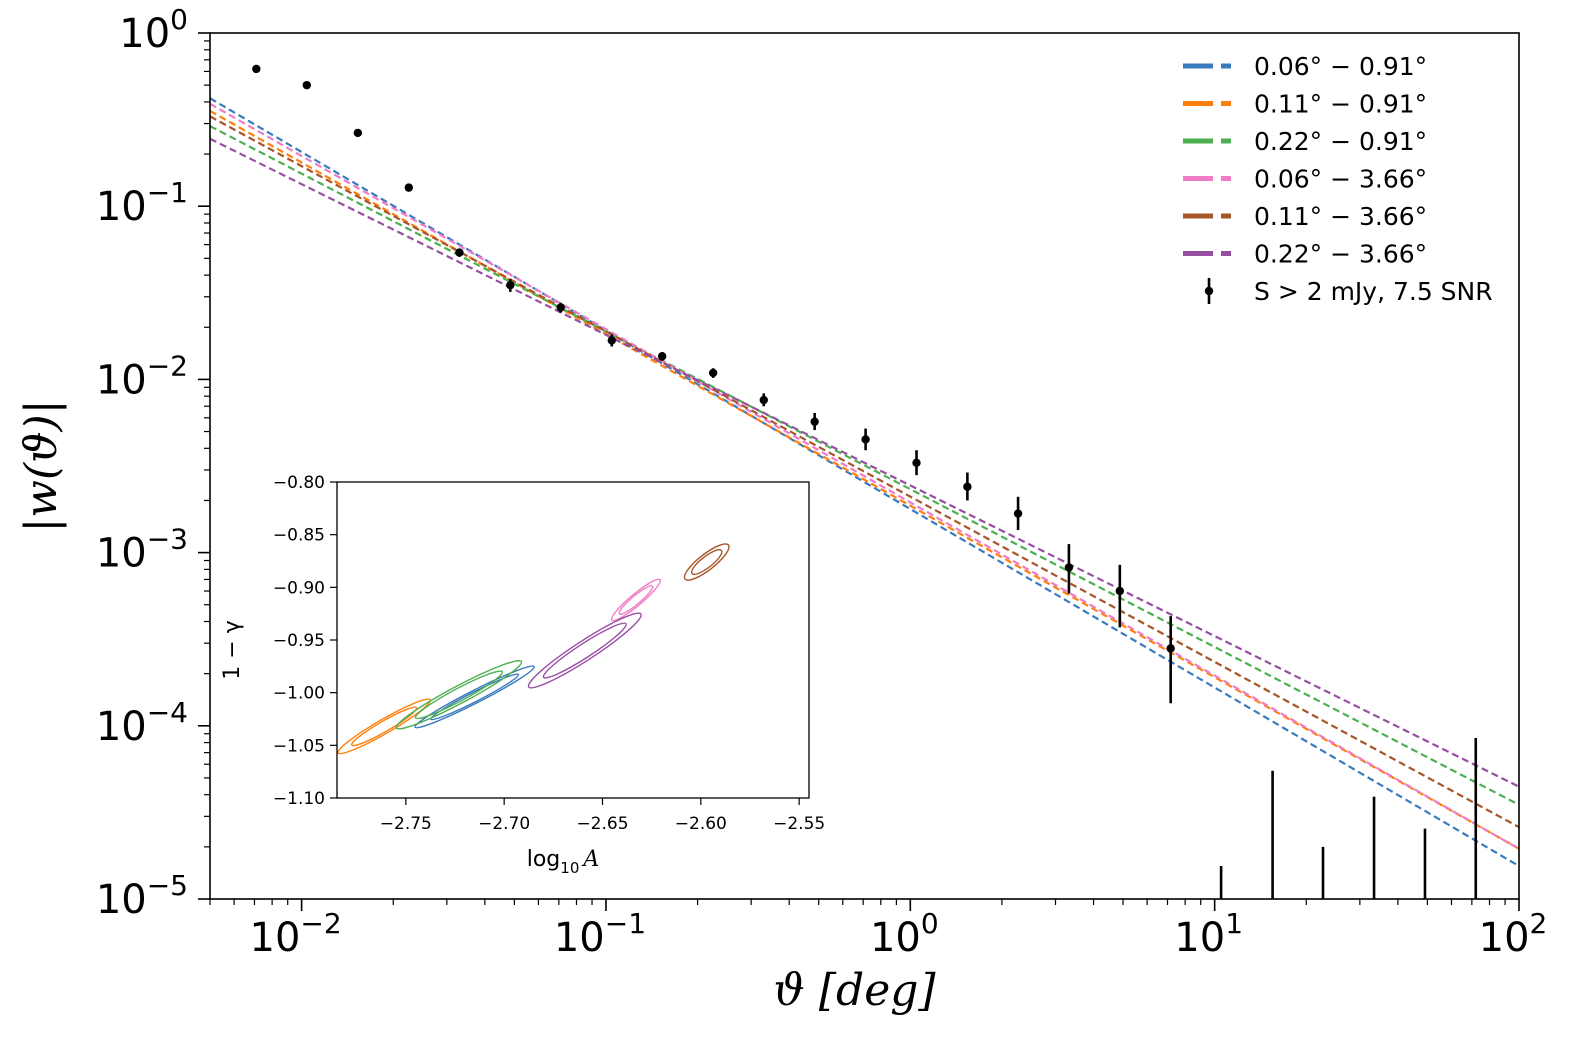 This screenshot has height=1039, width=1577. Describe the element at coordinates (1209, 291) in the screenshot. I see `legend-marker` at that location.